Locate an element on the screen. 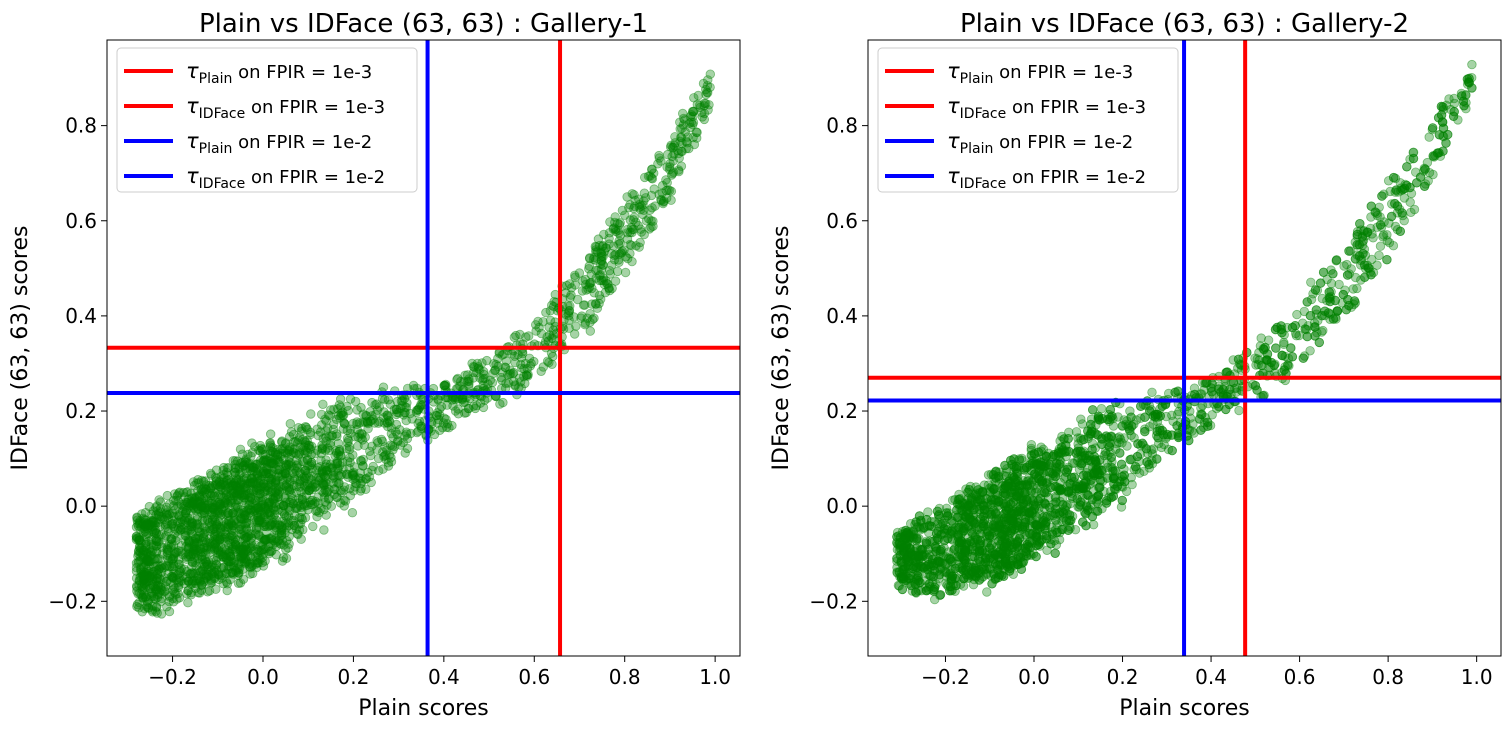 The height and width of the screenshot is (729, 1511). y-tick-label: 0.4 is located at coordinates (81, 316).